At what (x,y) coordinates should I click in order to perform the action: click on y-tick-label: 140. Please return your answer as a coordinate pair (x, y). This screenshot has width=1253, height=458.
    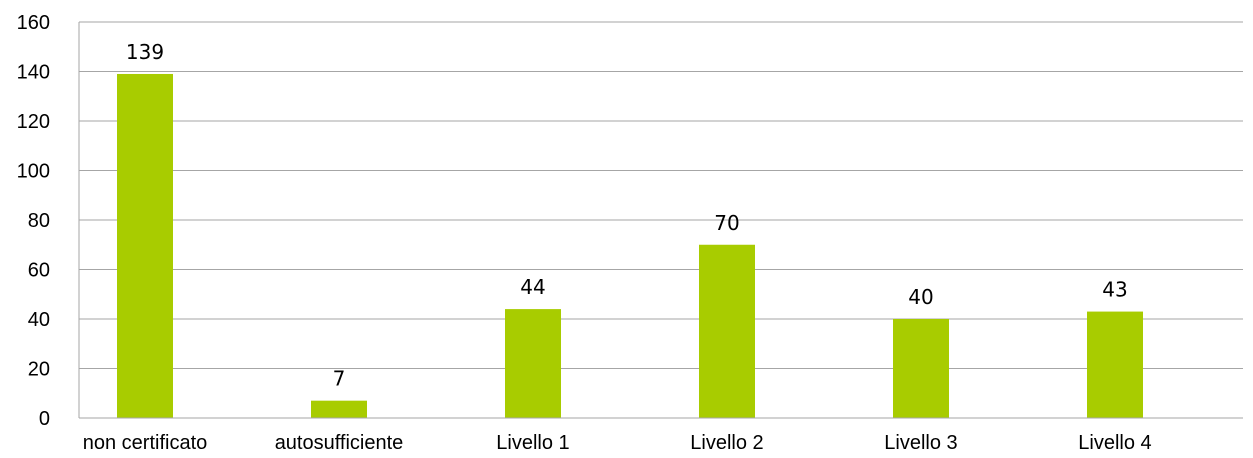
    Looking at the image, I should click on (33, 73).